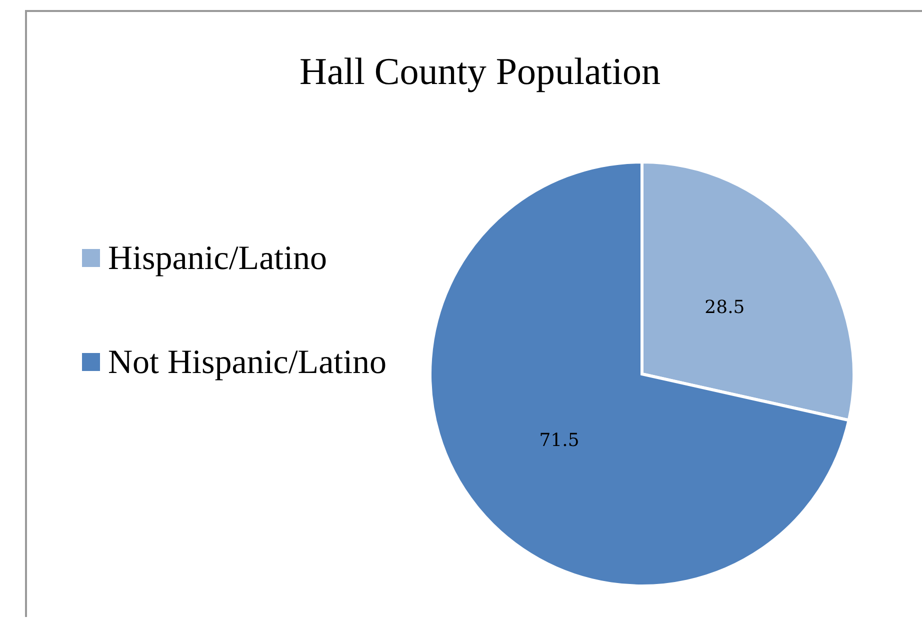 This screenshot has width=922, height=623. Describe the element at coordinates (724, 307) in the screenshot. I see `data-label: 28.5` at that location.